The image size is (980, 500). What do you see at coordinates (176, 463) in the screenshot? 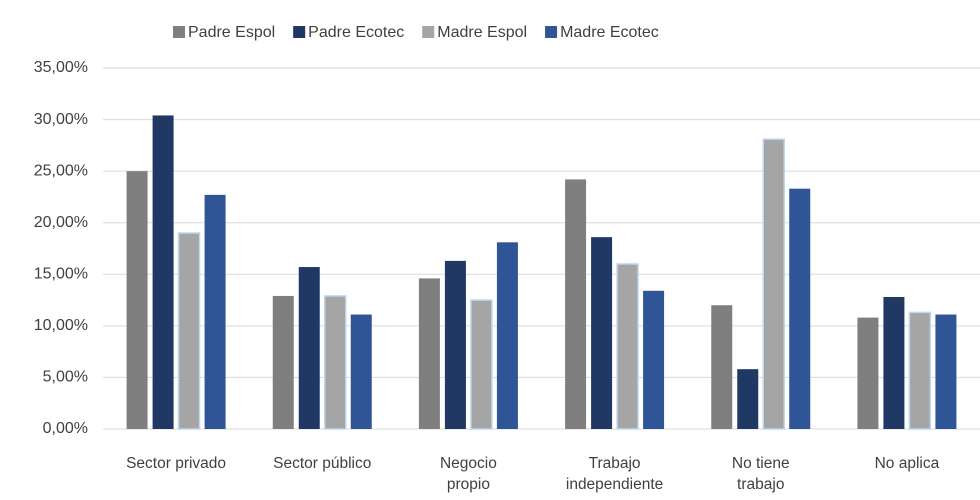
I see `x-tick-label: Sector privado` at bounding box center [176, 463].